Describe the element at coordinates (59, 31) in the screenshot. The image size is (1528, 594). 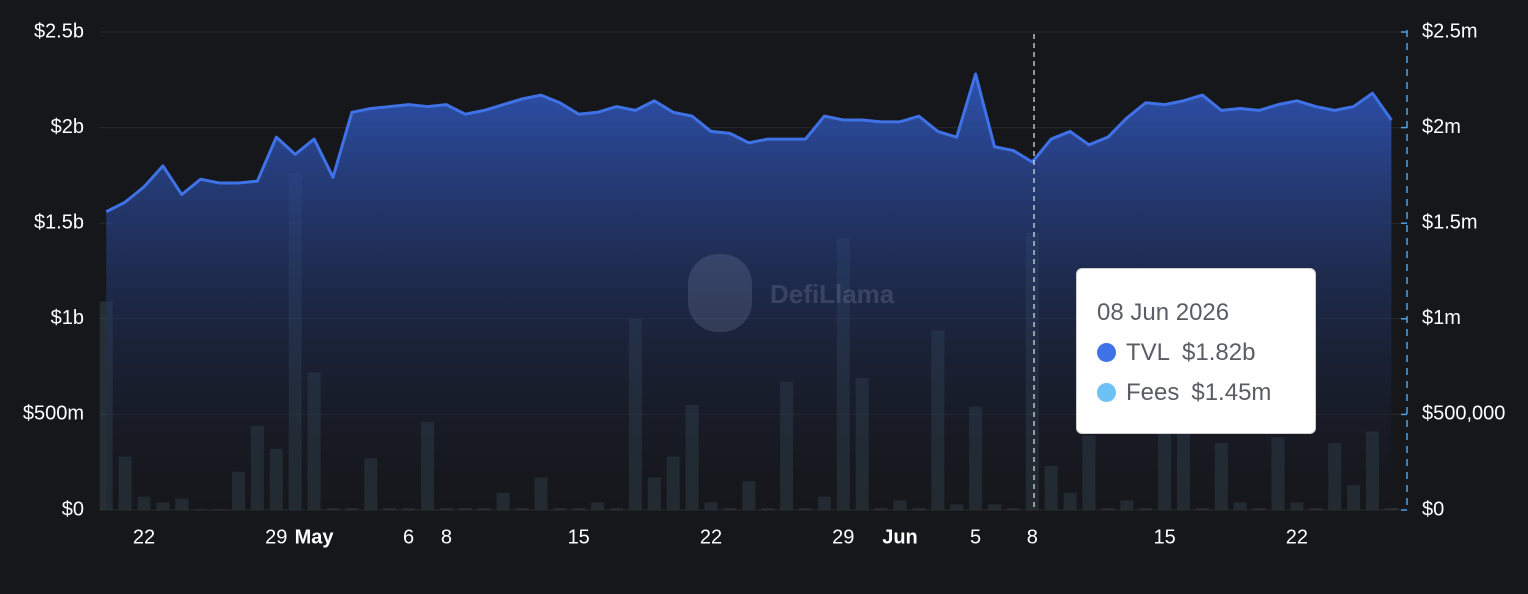
I see `y-tick-label: $2.5b` at that location.